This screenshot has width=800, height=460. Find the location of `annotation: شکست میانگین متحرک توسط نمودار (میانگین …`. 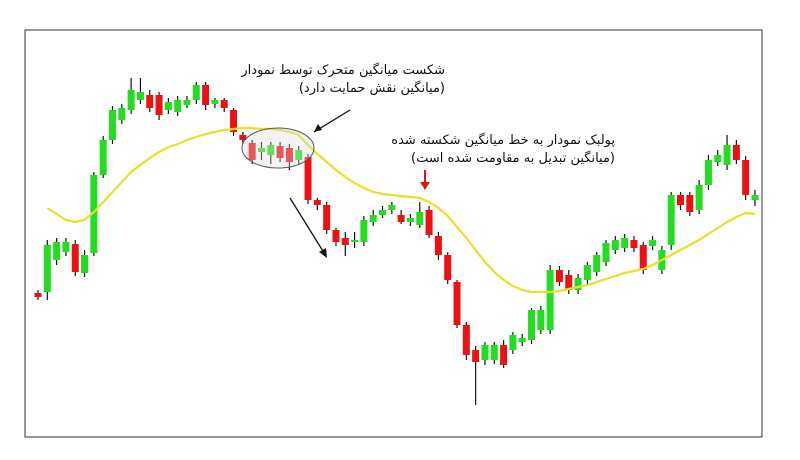

annotation: شکست میانگین متحرک توسط نمودار (میانگین … is located at coordinates (343, 80).